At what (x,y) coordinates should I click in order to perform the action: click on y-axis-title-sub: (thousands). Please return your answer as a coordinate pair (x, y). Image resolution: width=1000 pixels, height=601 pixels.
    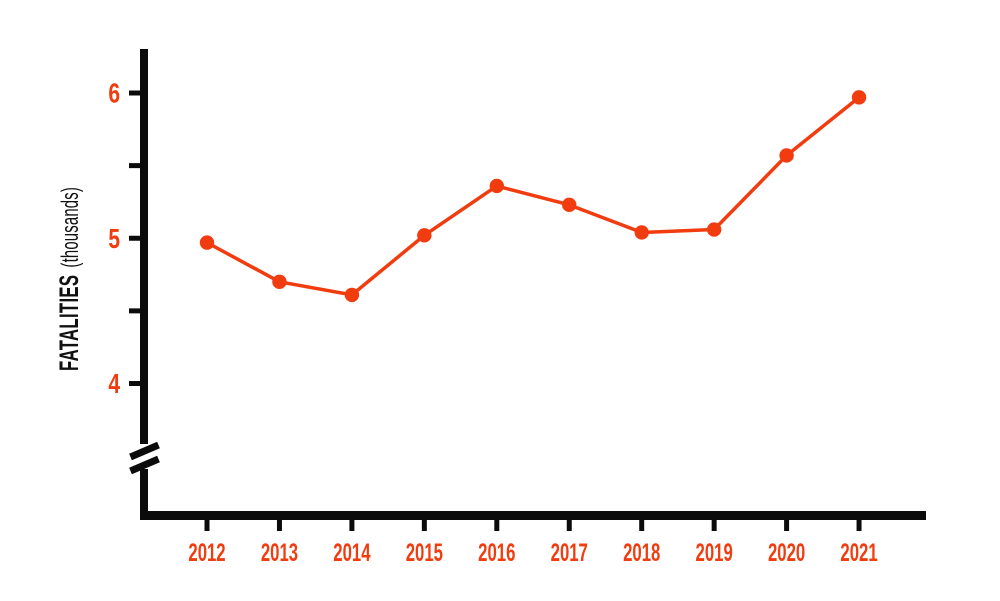
    Looking at the image, I should click on (71, 227).